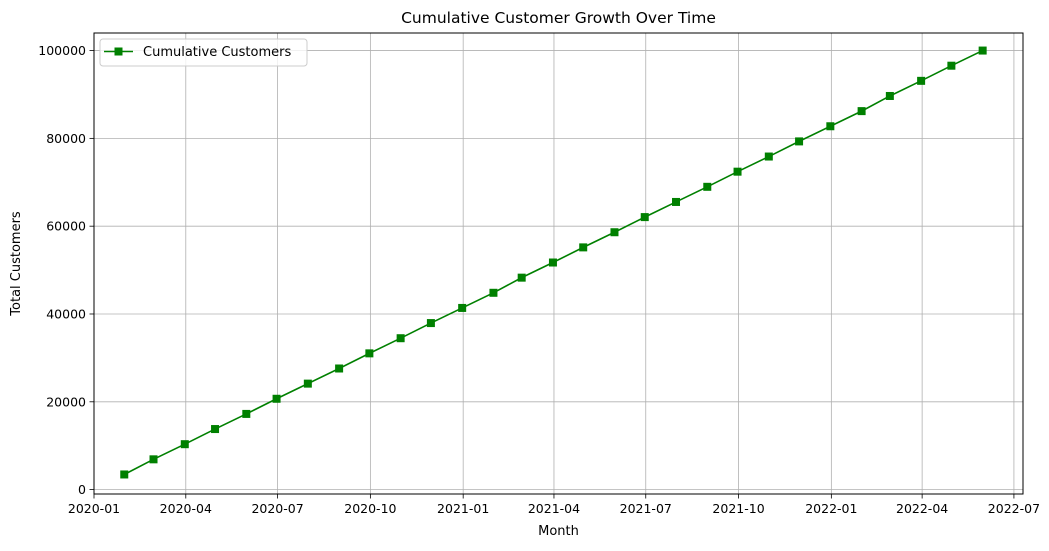 The height and width of the screenshot is (551, 1049). What do you see at coordinates (16, 264) in the screenshot?
I see `y-axis-label: Total Customers` at bounding box center [16, 264].